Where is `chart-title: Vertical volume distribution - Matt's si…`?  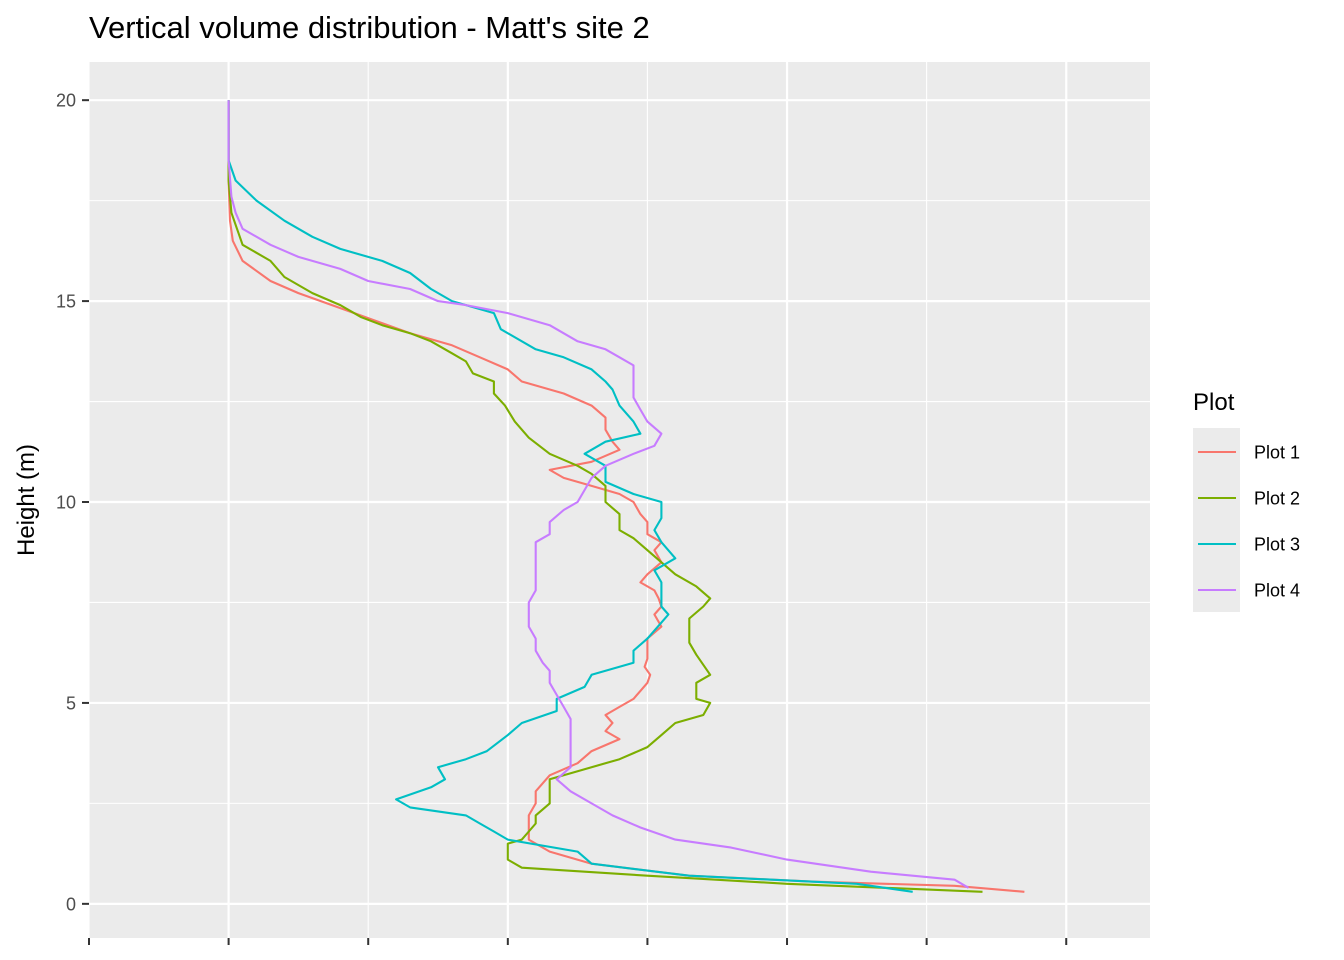 chart-title: Vertical volume distribution - Matt's si… is located at coordinates (369, 27).